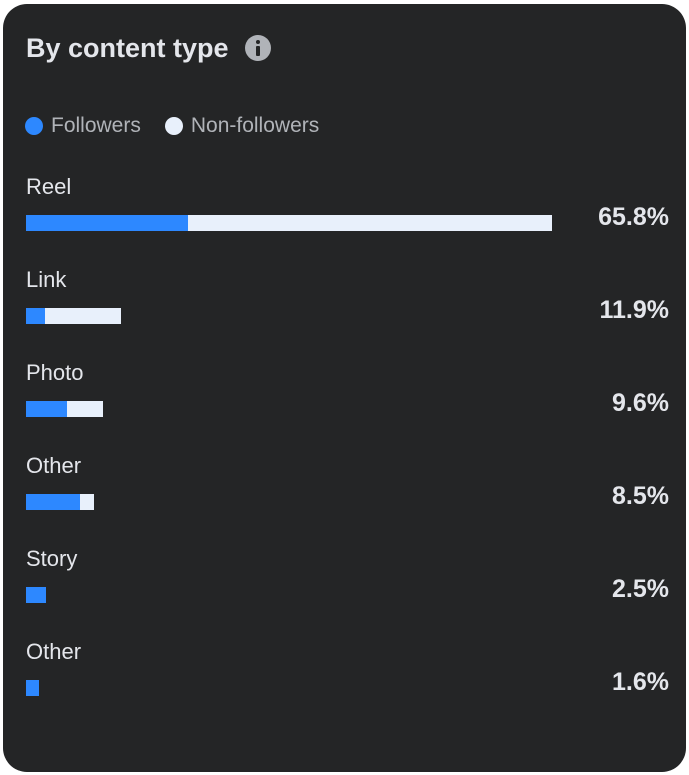 Image resolution: width=689 pixels, height=775 pixels. What do you see at coordinates (640, 589) in the screenshot?
I see `row-percentage: 2.5%` at bounding box center [640, 589].